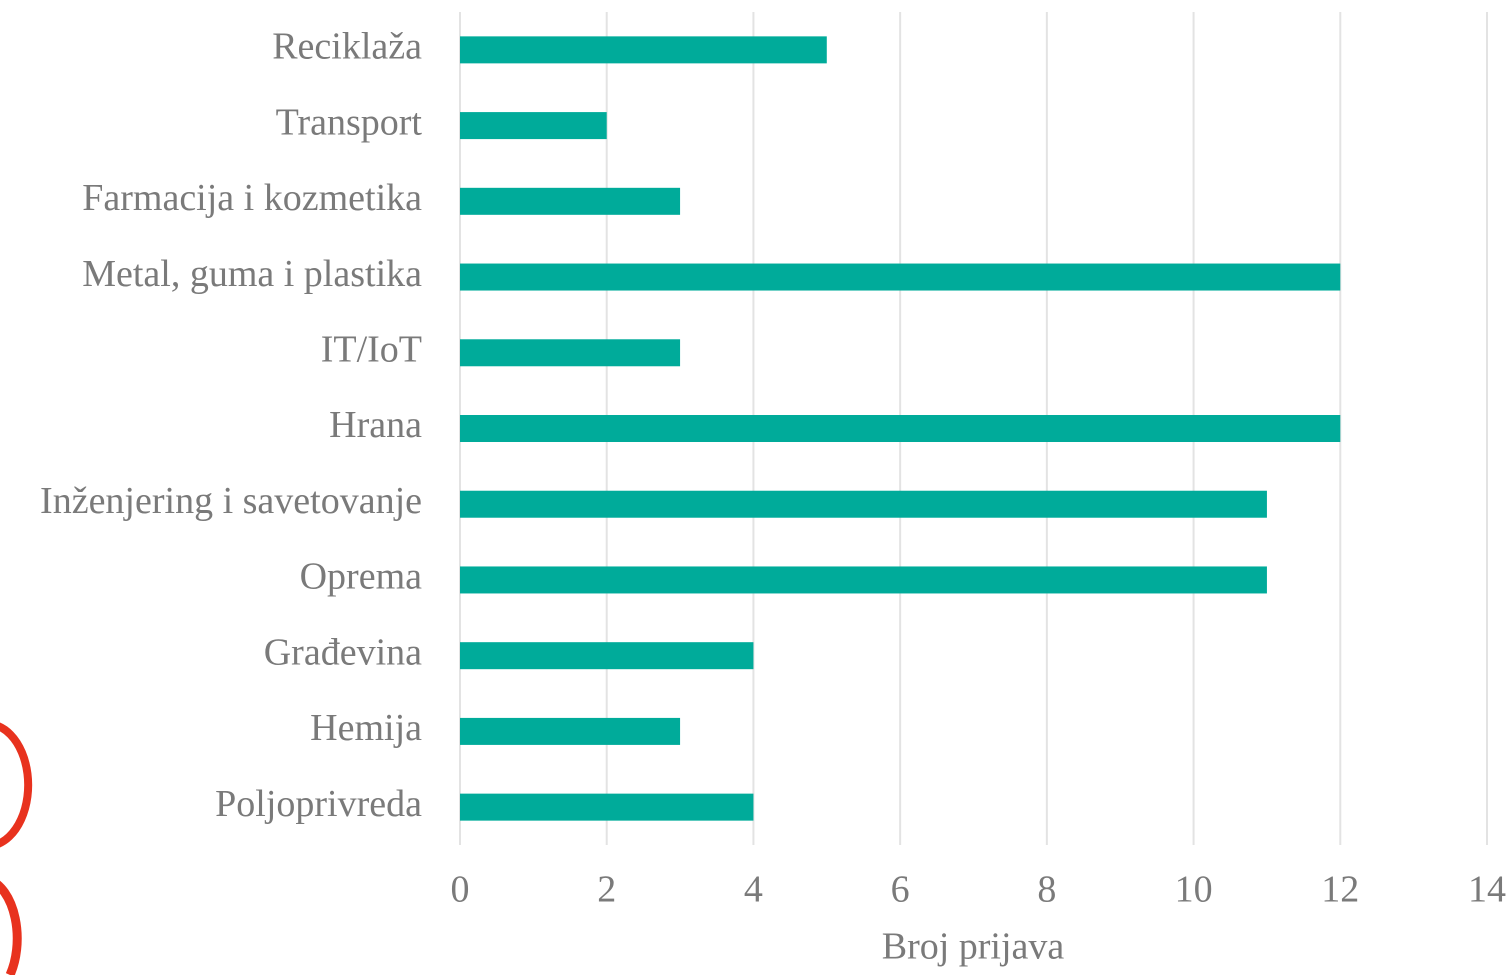 Image resolution: width=1511 pixels, height=975 pixels. I want to click on y-tick-label: Reciklaža, so click(347, 47).